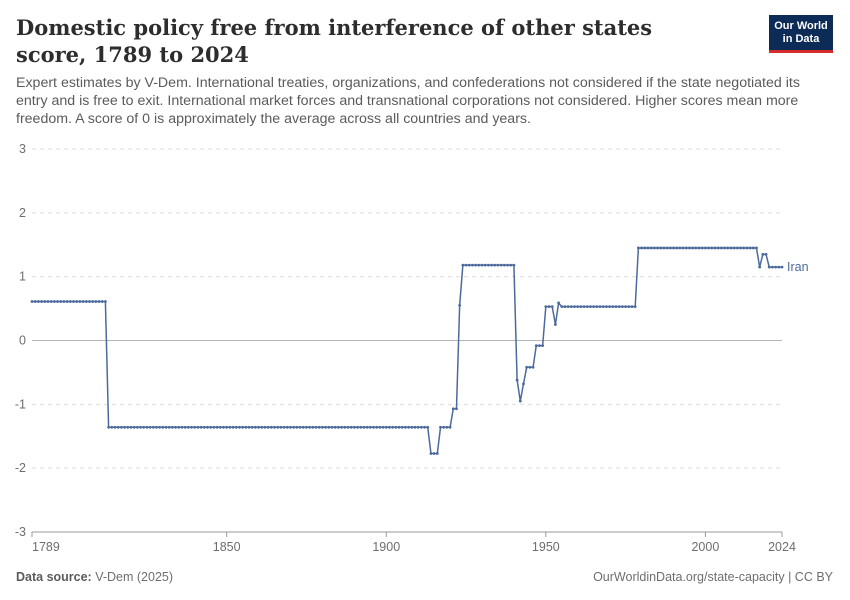  What do you see at coordinates (413, 542) in the screenshot?
I see `x-axis: 1789 1850 1900 1950 2000 2024` at bounding box center [413, 542].